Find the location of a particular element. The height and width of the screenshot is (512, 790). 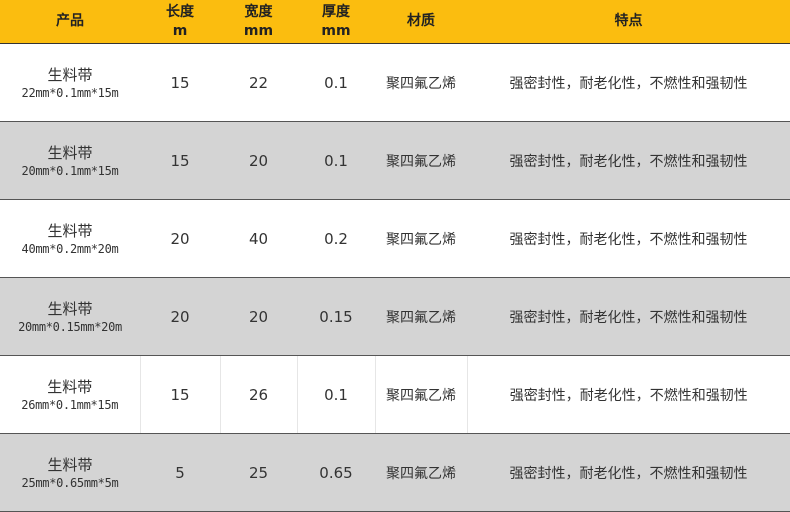

header-thickness-unit: mm is located at coordinates (336, 30).